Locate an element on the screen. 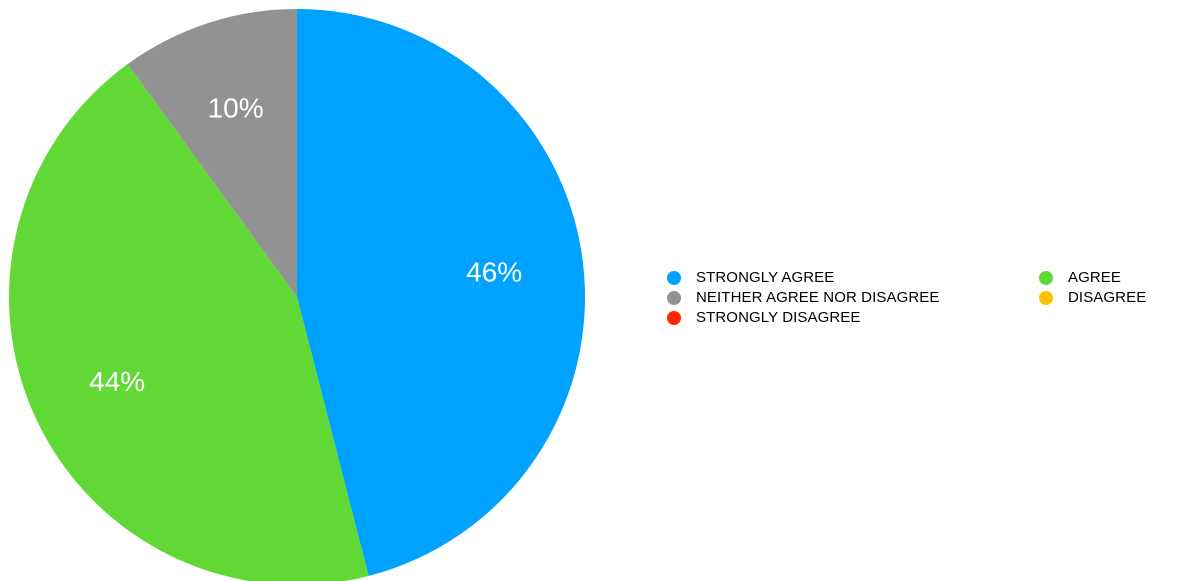 Image resolution: width=1202 pixels, height=581 pixels. legend-label-strongly-agree: STRONGLY AGREE is located at coordinates (765, 277).